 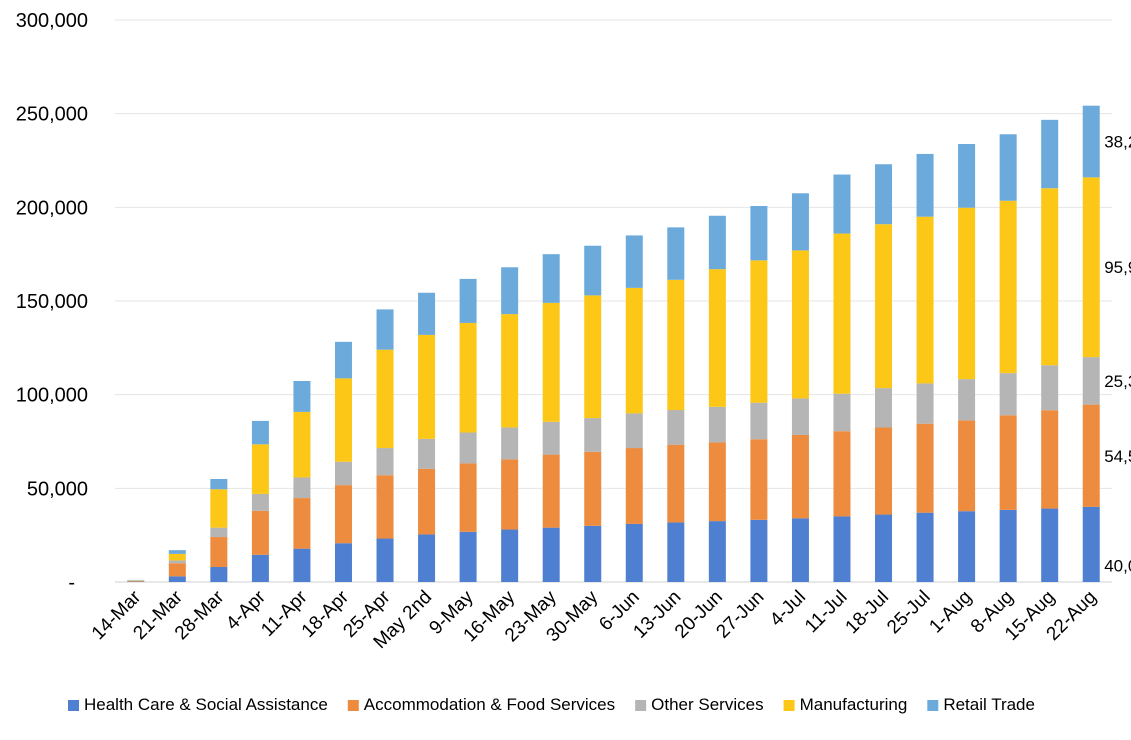 I want to click on legend-label: Accommodation & Food Services, so click(x=489, y=704).